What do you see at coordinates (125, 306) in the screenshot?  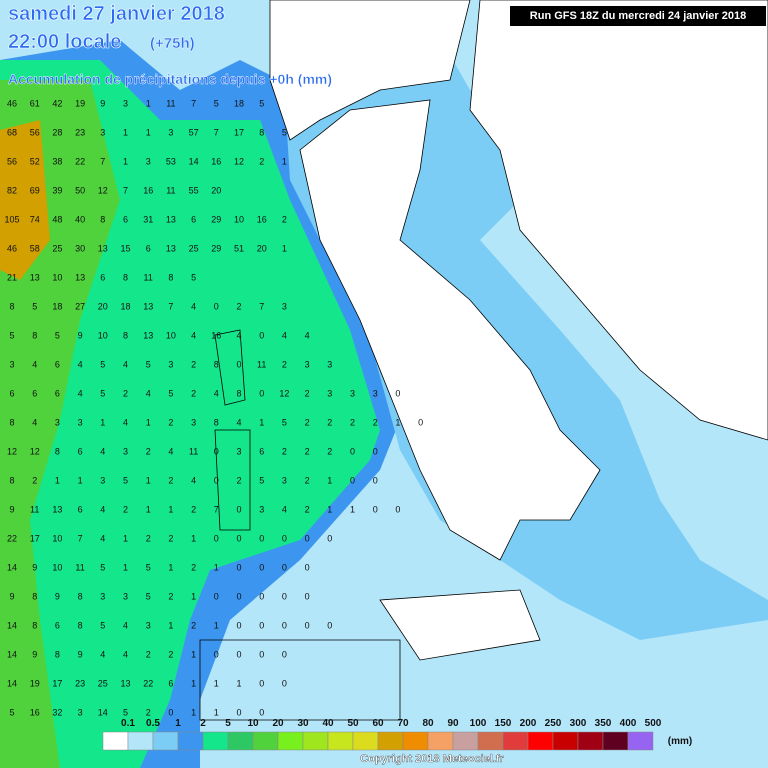 I see `grid-value: 18` at bounding box center [125, 306].